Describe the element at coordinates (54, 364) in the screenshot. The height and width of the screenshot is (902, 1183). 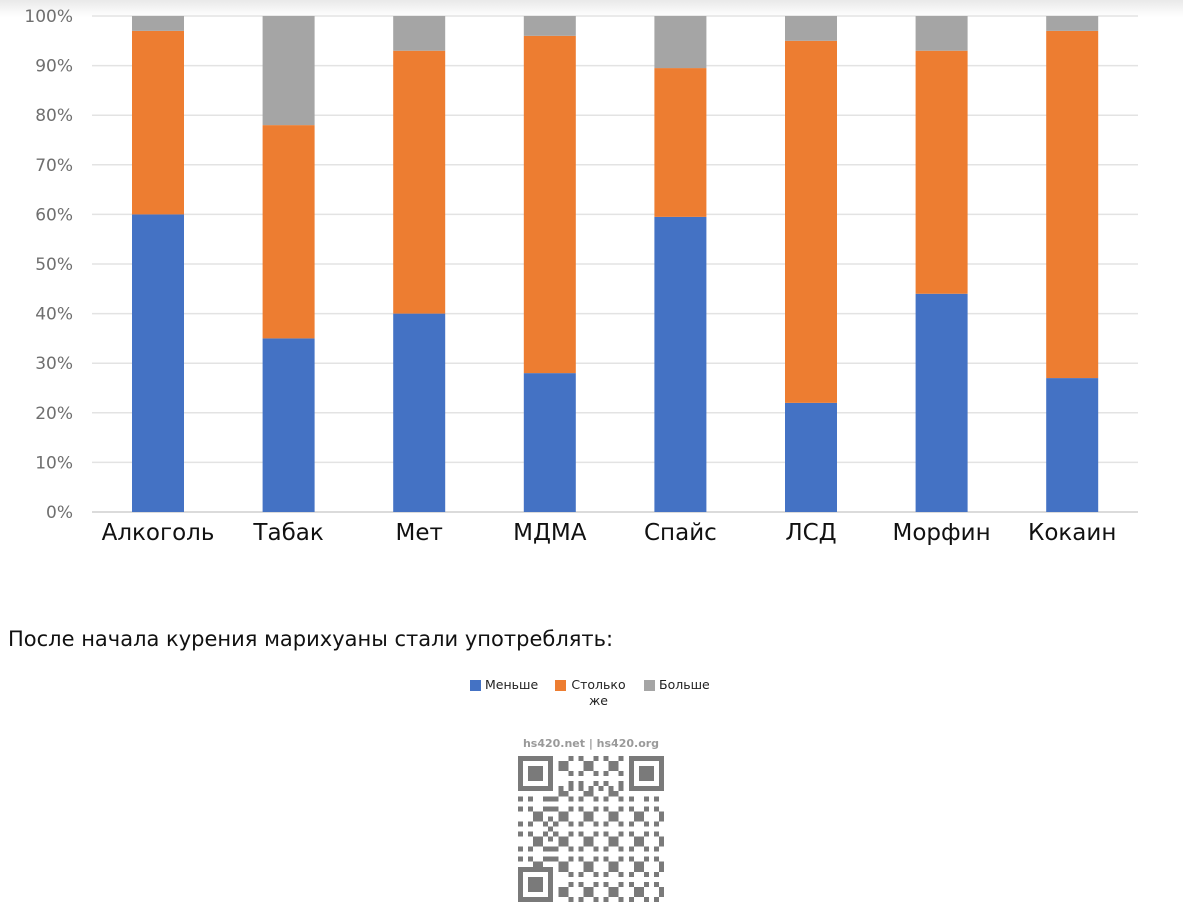
I see `y-tick-label: 30%` at that location.